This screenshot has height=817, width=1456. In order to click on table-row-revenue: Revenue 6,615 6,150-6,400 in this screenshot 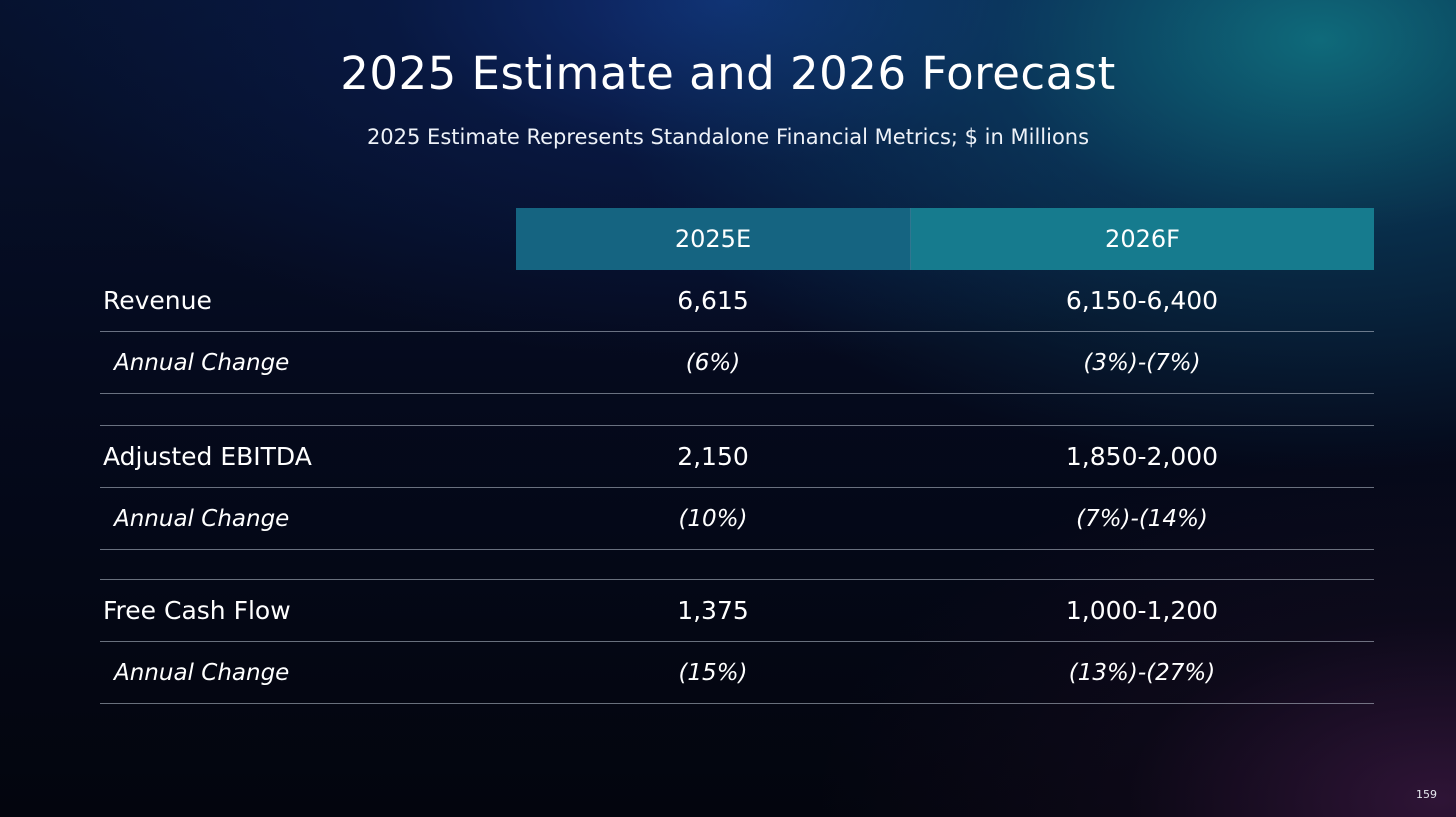, I will do `click(737, 301)`.